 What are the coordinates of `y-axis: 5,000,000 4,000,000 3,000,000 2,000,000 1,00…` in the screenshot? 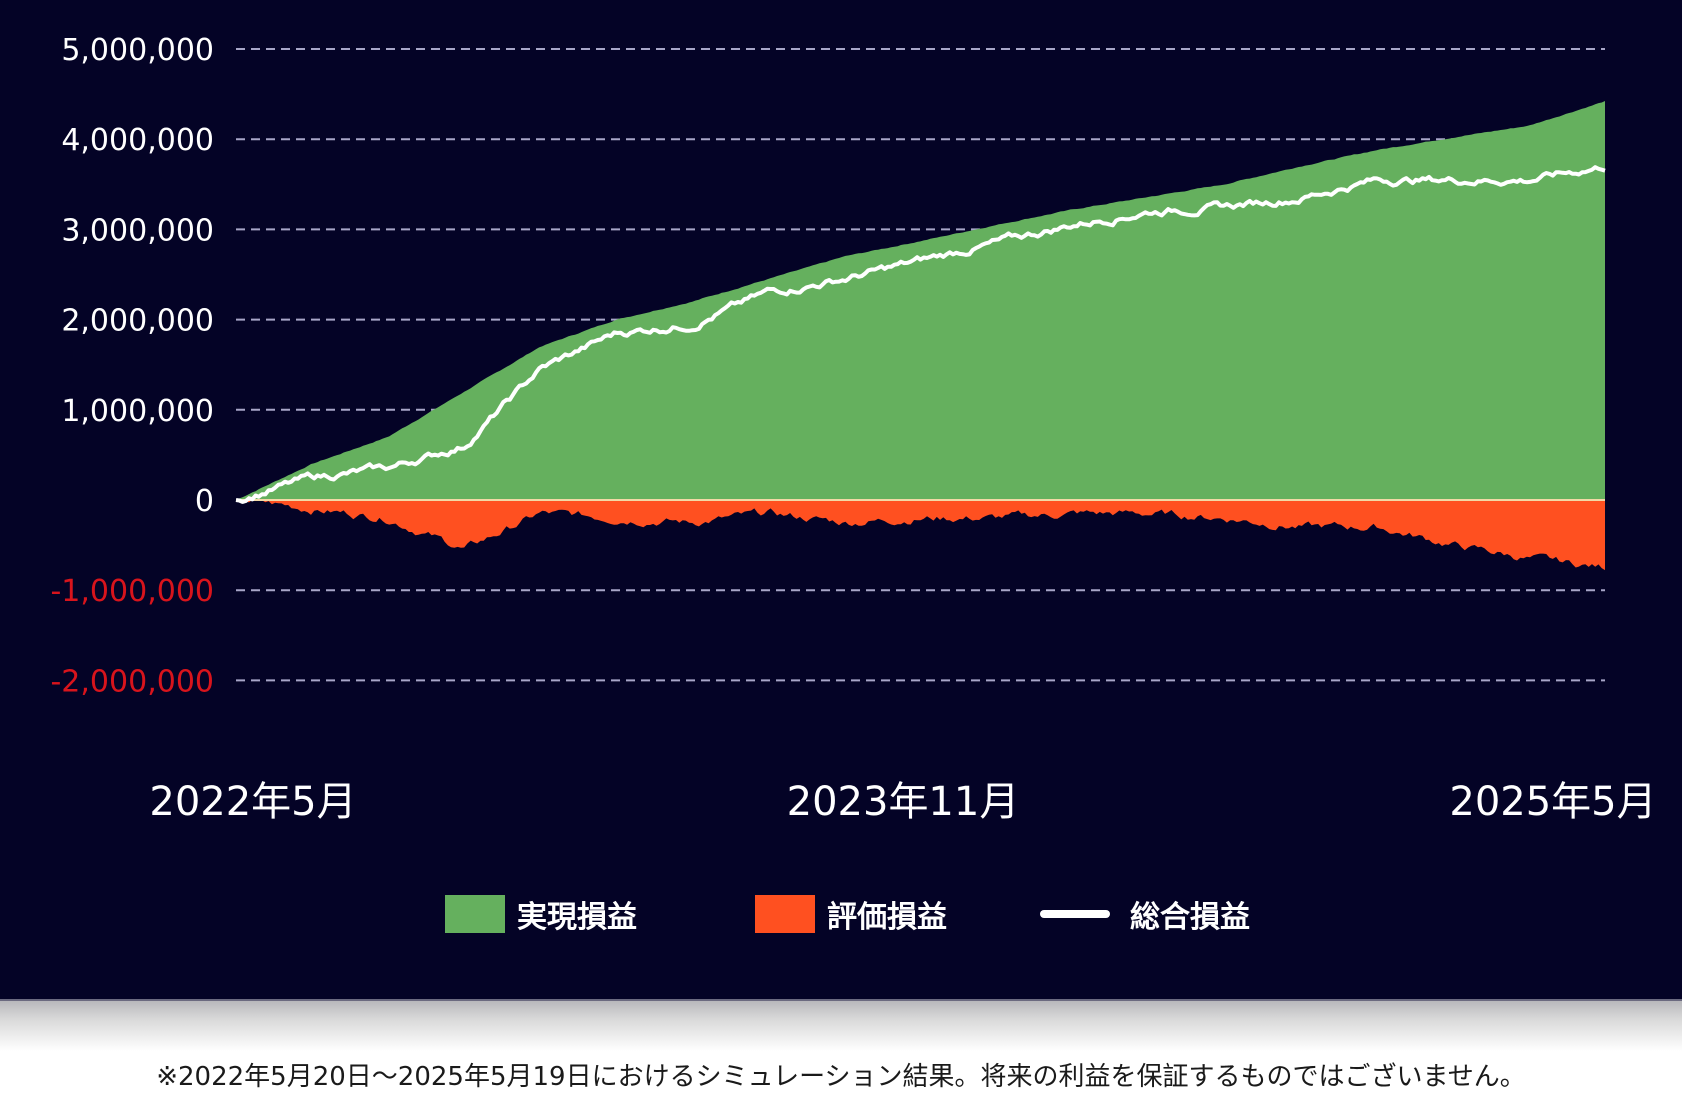 It's located at (132, 366).